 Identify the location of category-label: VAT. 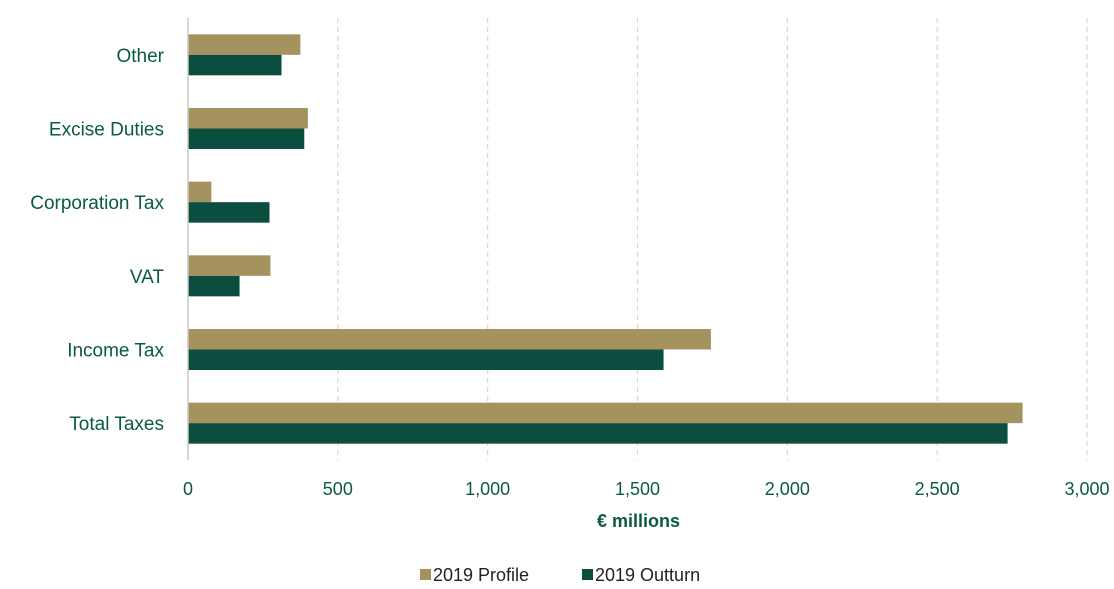
(147, 277).